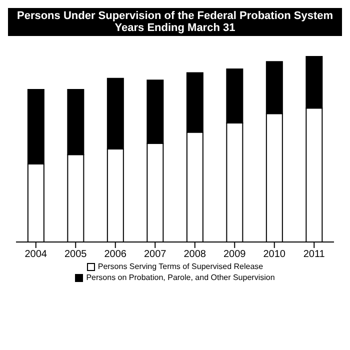  What do you see at coordinates (36, 254) in the screenshot?
I see `x-tick-label: 2004` at bounding box center [36, 254].